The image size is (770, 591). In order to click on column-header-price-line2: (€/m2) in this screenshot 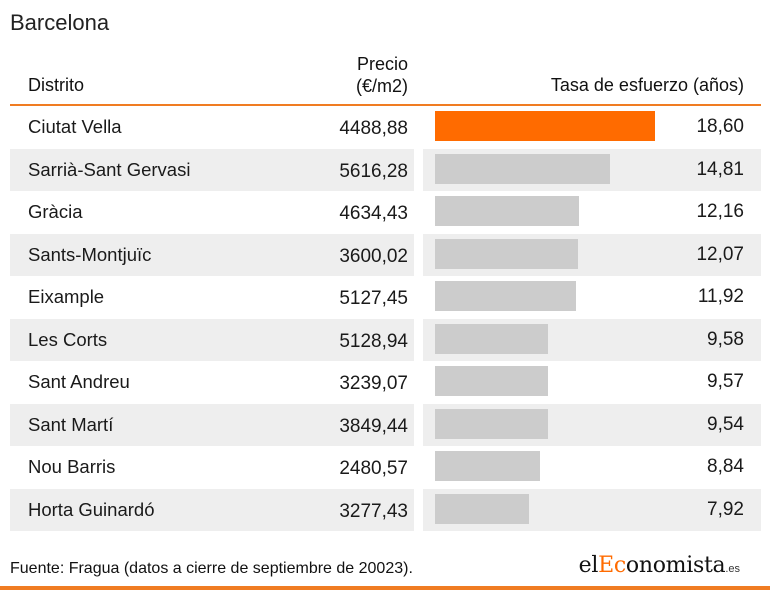, I will do `click(381, 86)`.